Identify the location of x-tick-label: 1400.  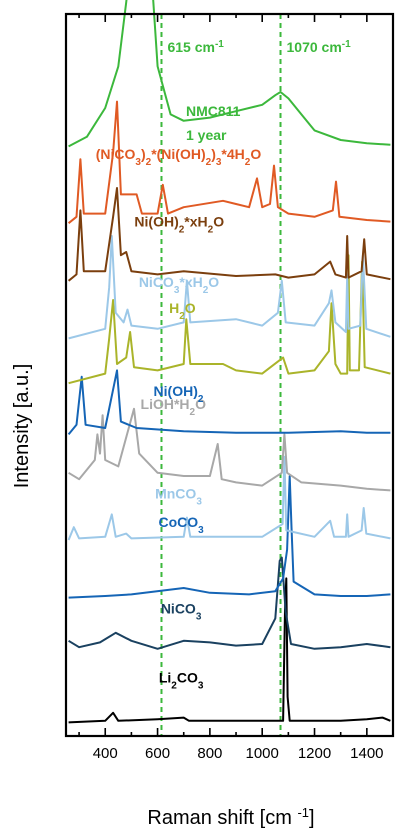
(366, 753).